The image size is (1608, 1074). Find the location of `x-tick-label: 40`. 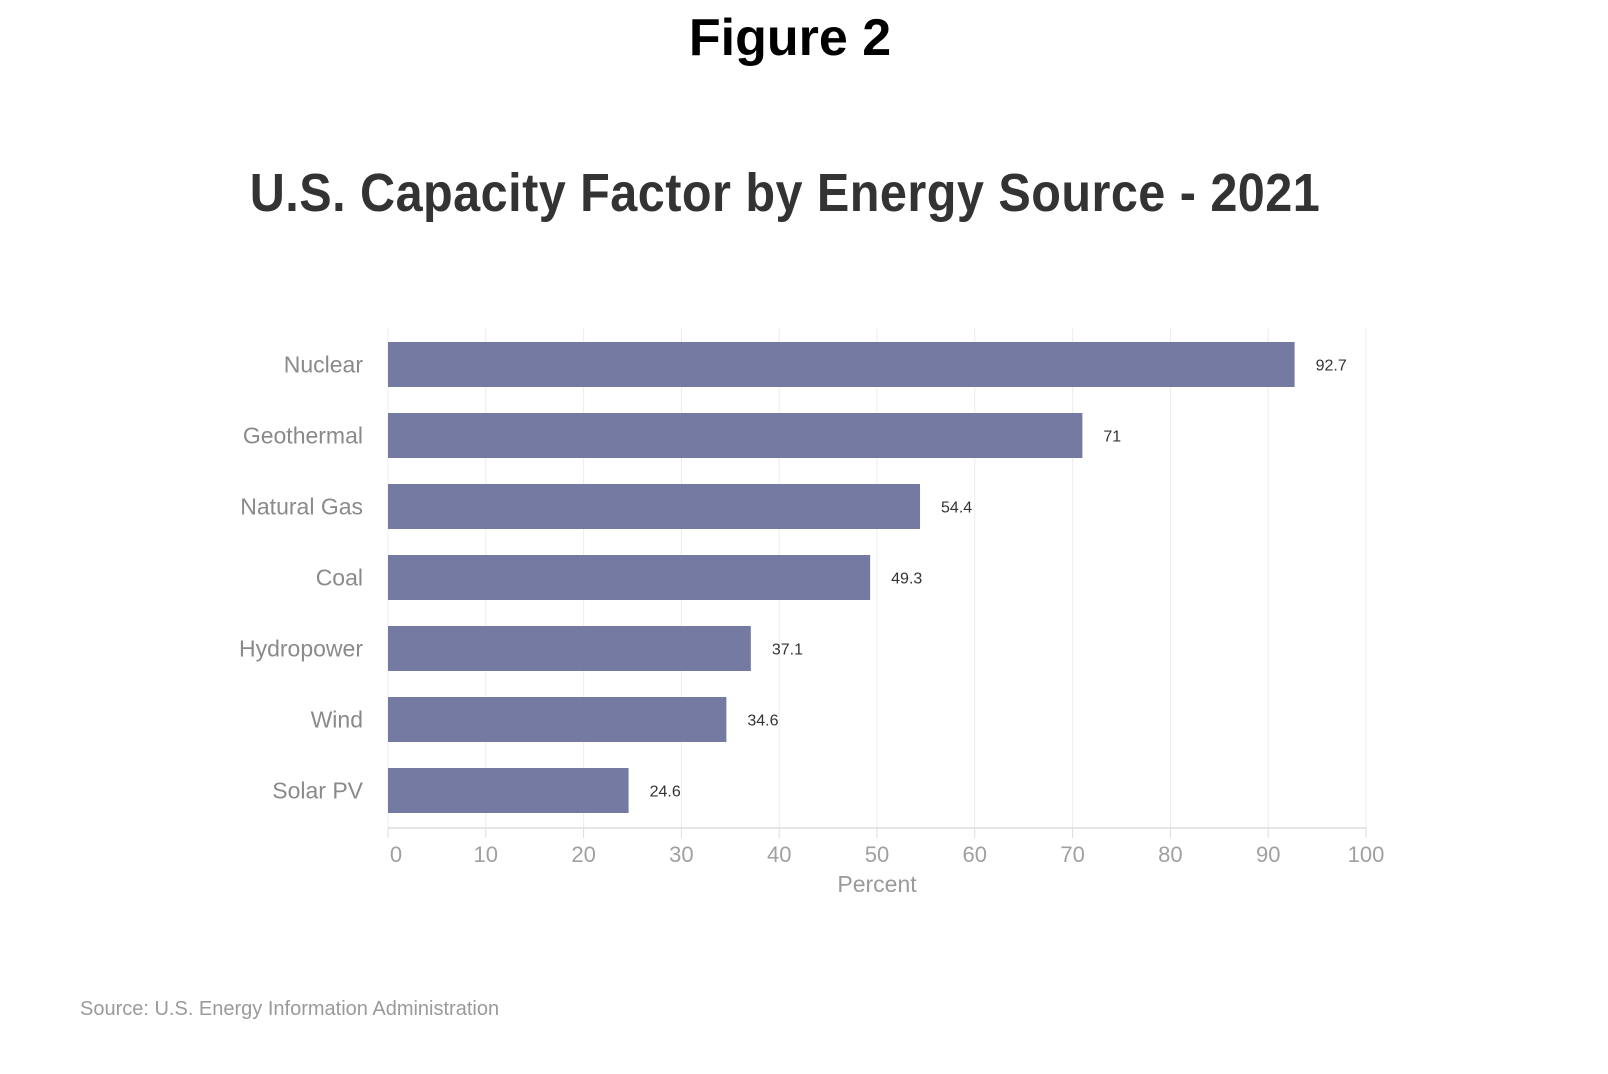

x-tick-label: 40 is located at coordinates (779, 854).